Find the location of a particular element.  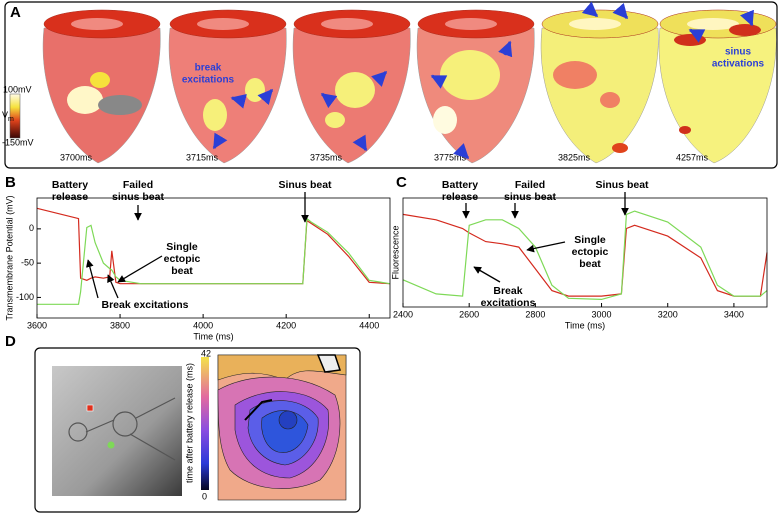

vessels is located at coordinates (122, 429).